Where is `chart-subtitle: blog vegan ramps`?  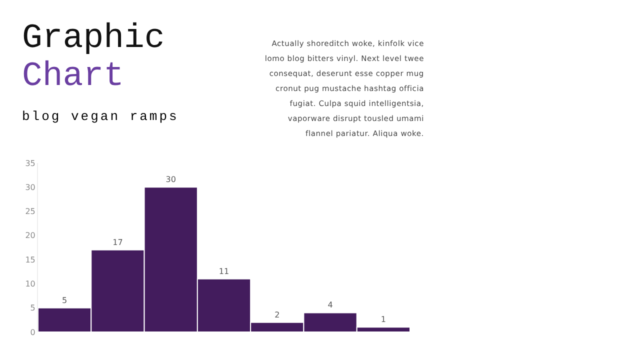
chart-subtitle: blog vegan ramps is located at coordinates (101, 116).